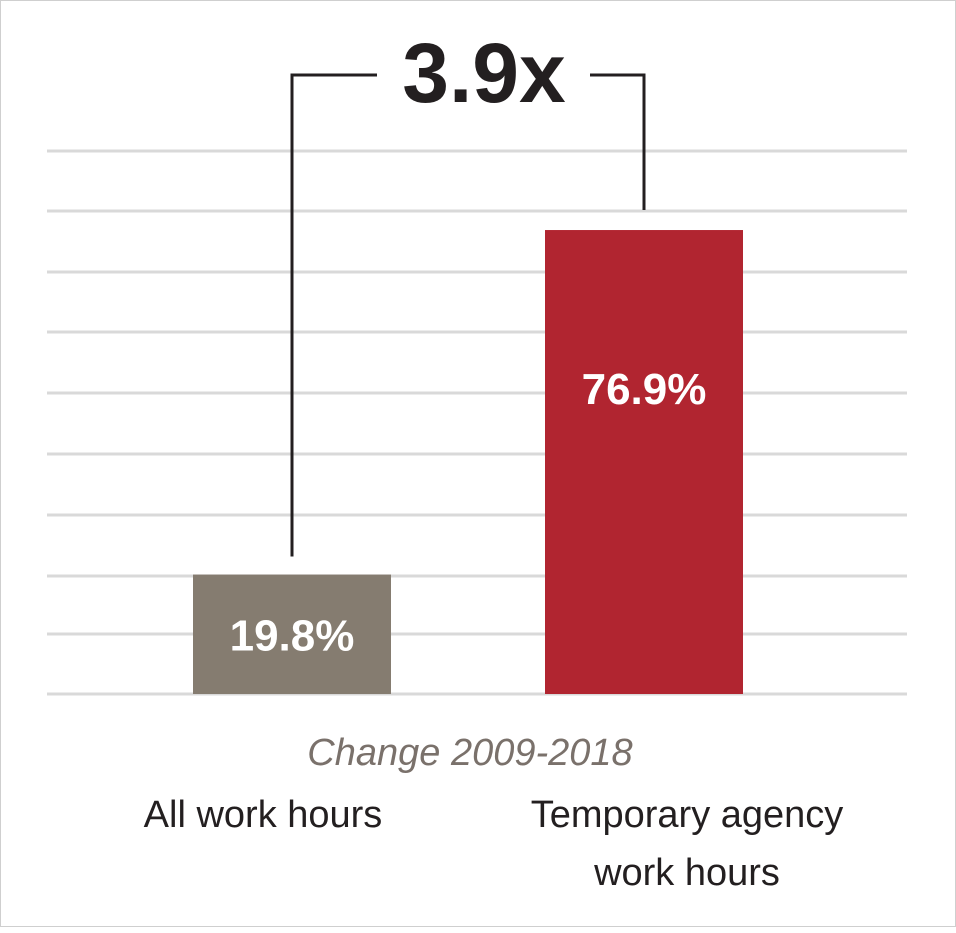  I want to click on category-label: work hours, so click(686, 873).